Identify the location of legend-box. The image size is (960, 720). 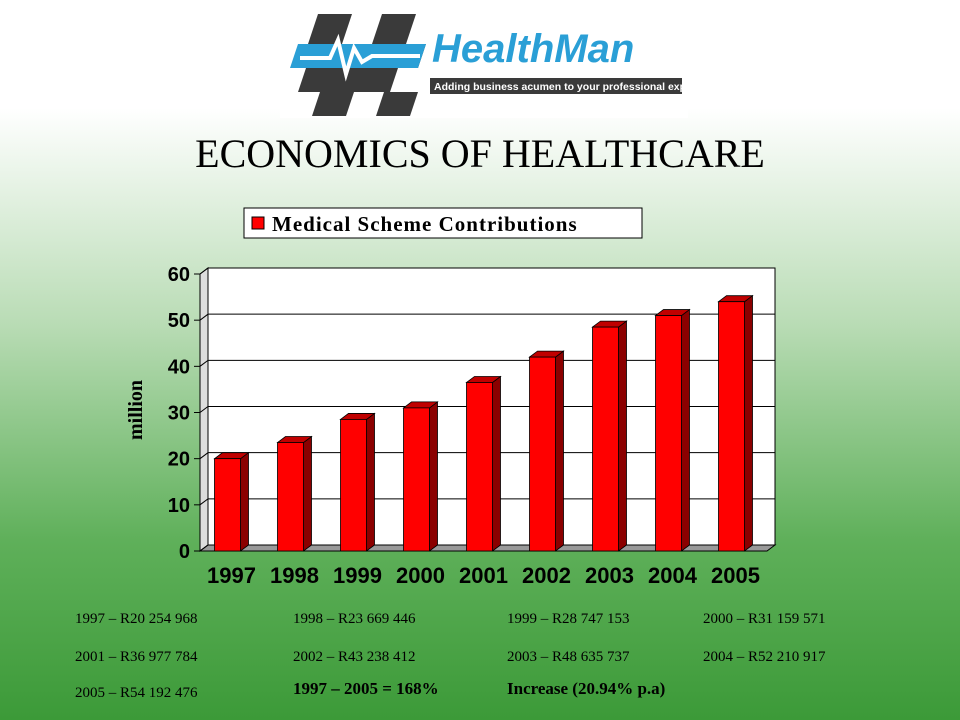
(443, 223).